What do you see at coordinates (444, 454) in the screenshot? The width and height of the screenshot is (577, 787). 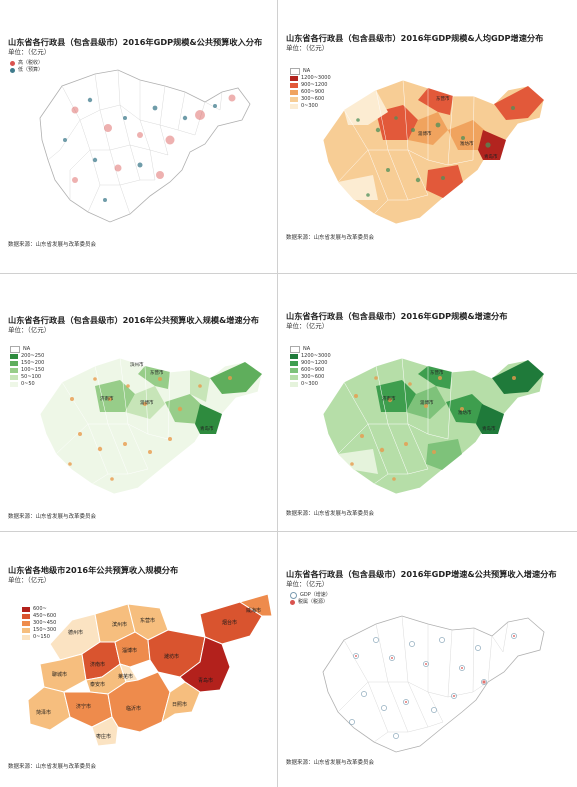 I see `region-linyi` at bounding box center [444, 454].